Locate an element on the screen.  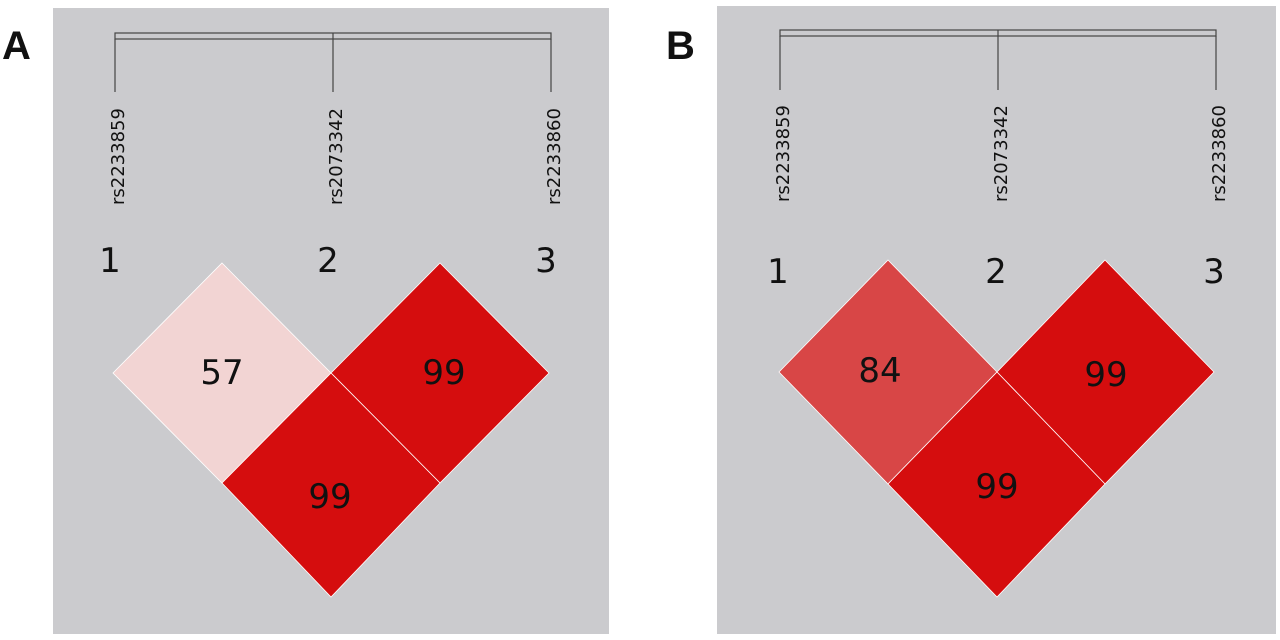
panel-a-ruler is located at coordinates (333, 62).